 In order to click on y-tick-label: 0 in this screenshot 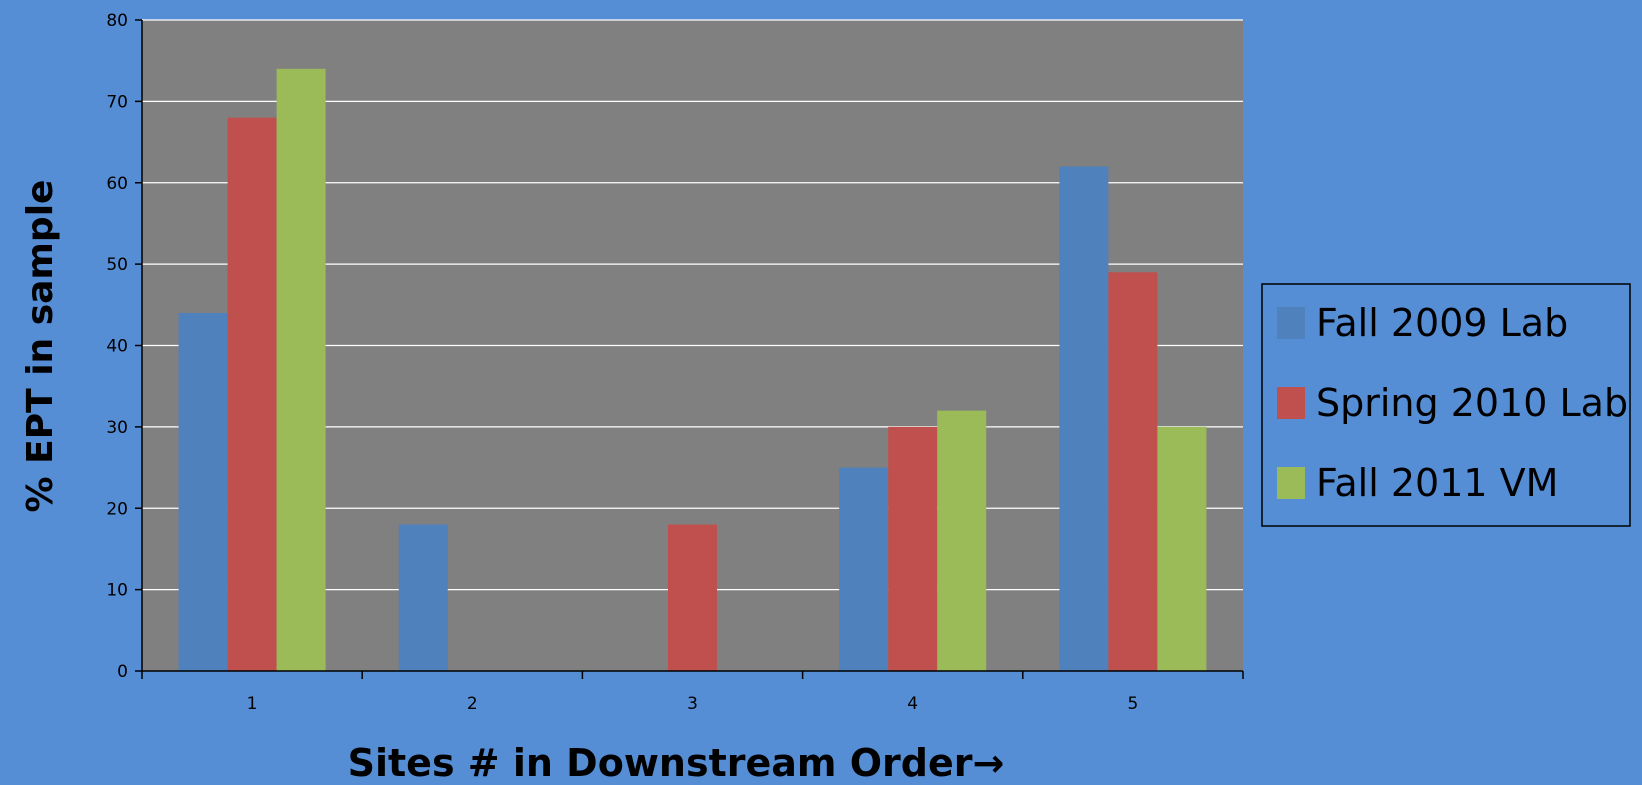, I will do `click(122, 672)`.